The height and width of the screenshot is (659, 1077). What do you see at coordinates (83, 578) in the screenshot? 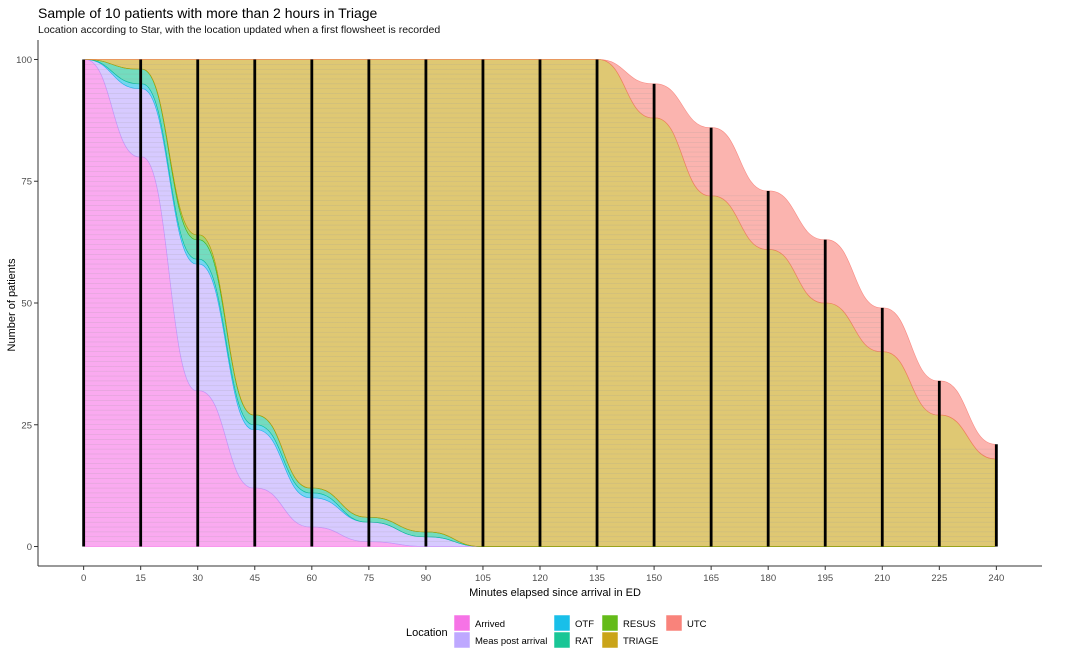
I see `x-tick-label: 0` at bounding box center [83, 578].